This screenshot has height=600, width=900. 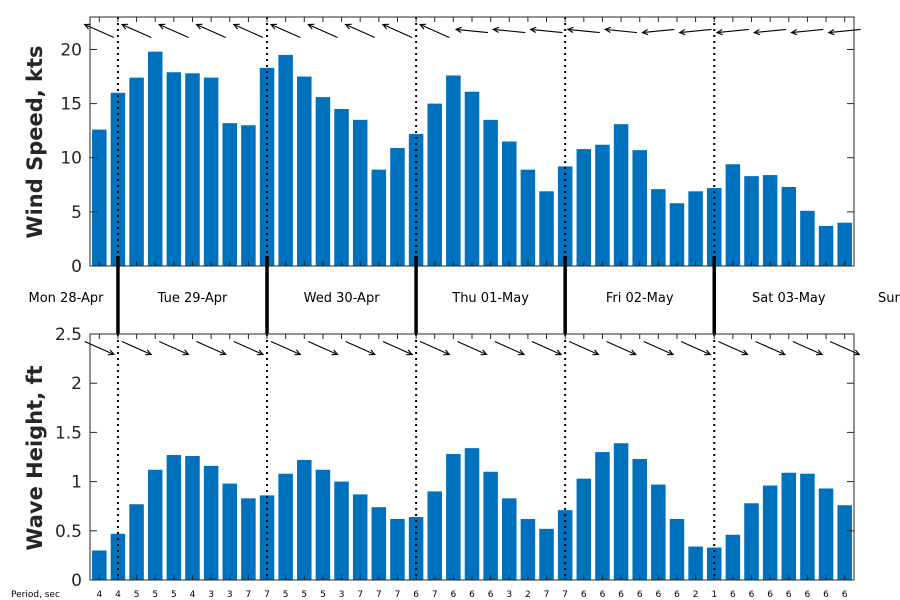 I want to click on wave-direction-arrows, so click(x=472, y=348).